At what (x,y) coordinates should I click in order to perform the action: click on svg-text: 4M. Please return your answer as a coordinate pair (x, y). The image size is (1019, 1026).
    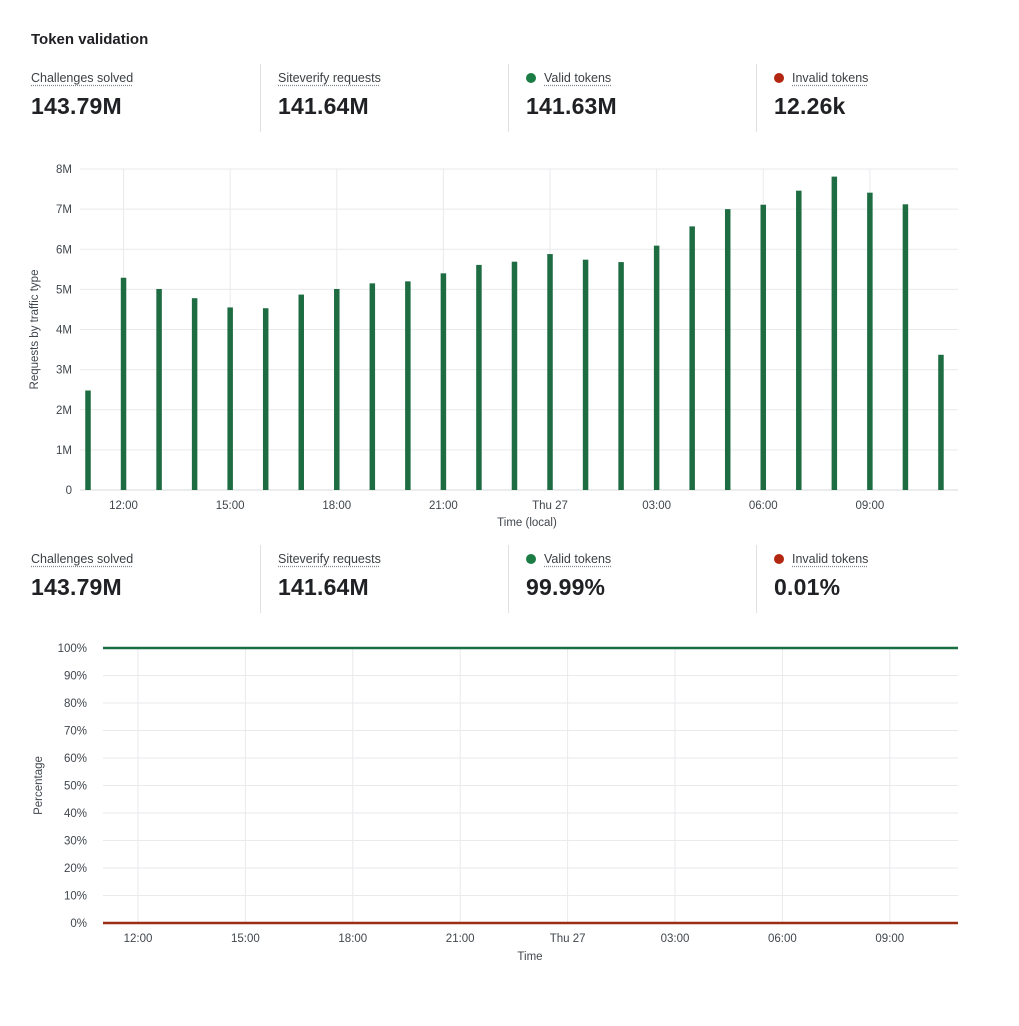
    Looking at the image, I should click on (64, 331).